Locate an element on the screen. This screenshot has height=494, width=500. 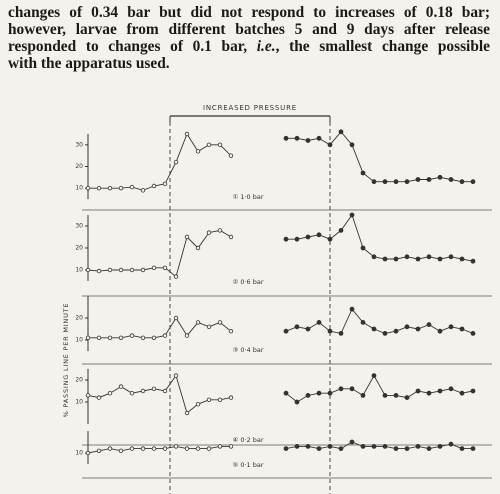
text-run: responded to changes of 0.1 bar, is located at coordinates (132, 46).